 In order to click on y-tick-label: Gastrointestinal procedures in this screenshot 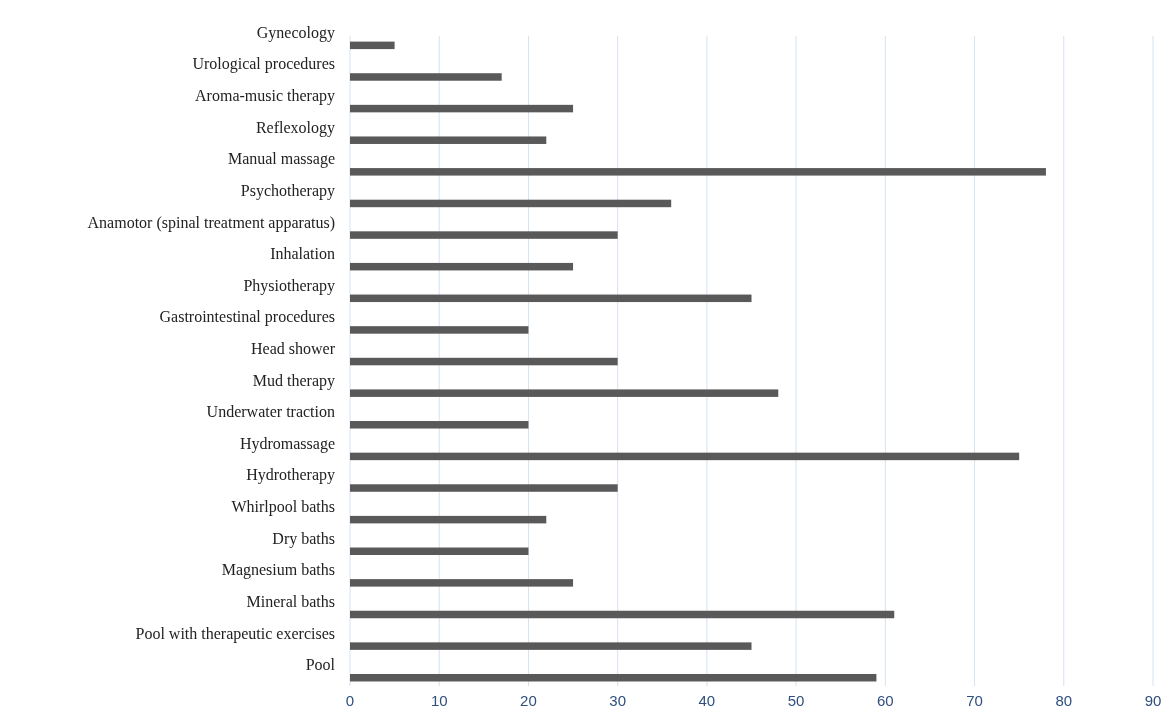, I will do `click(247, 317)`.